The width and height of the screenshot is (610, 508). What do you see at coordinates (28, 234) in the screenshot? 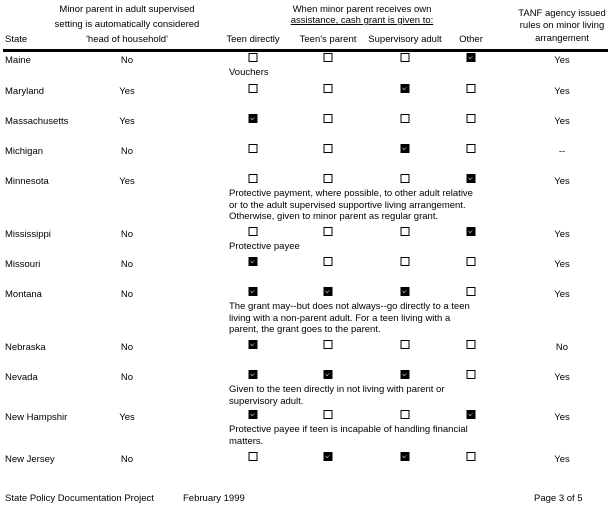
I see `state-name: Mississippi` at bounding box center [28, 234].